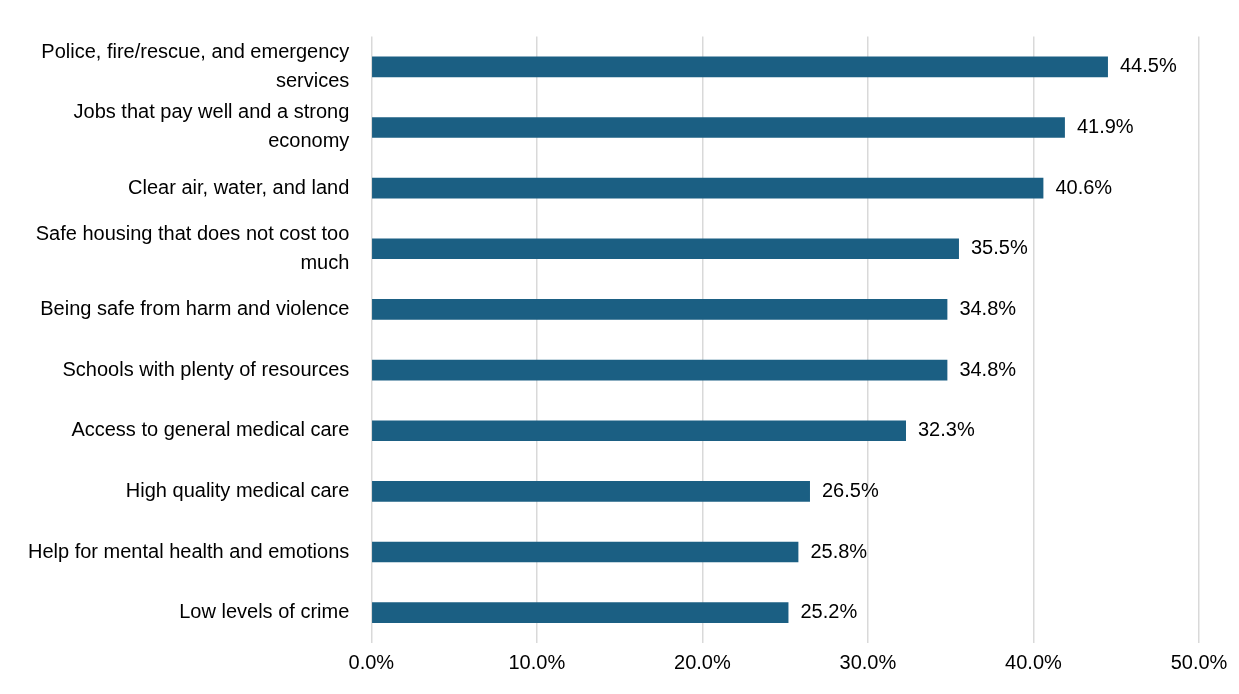 The width and height of the screenshot is (1239, 694). I want to click on x-tick-label: 0.0%, so click(371, 661).